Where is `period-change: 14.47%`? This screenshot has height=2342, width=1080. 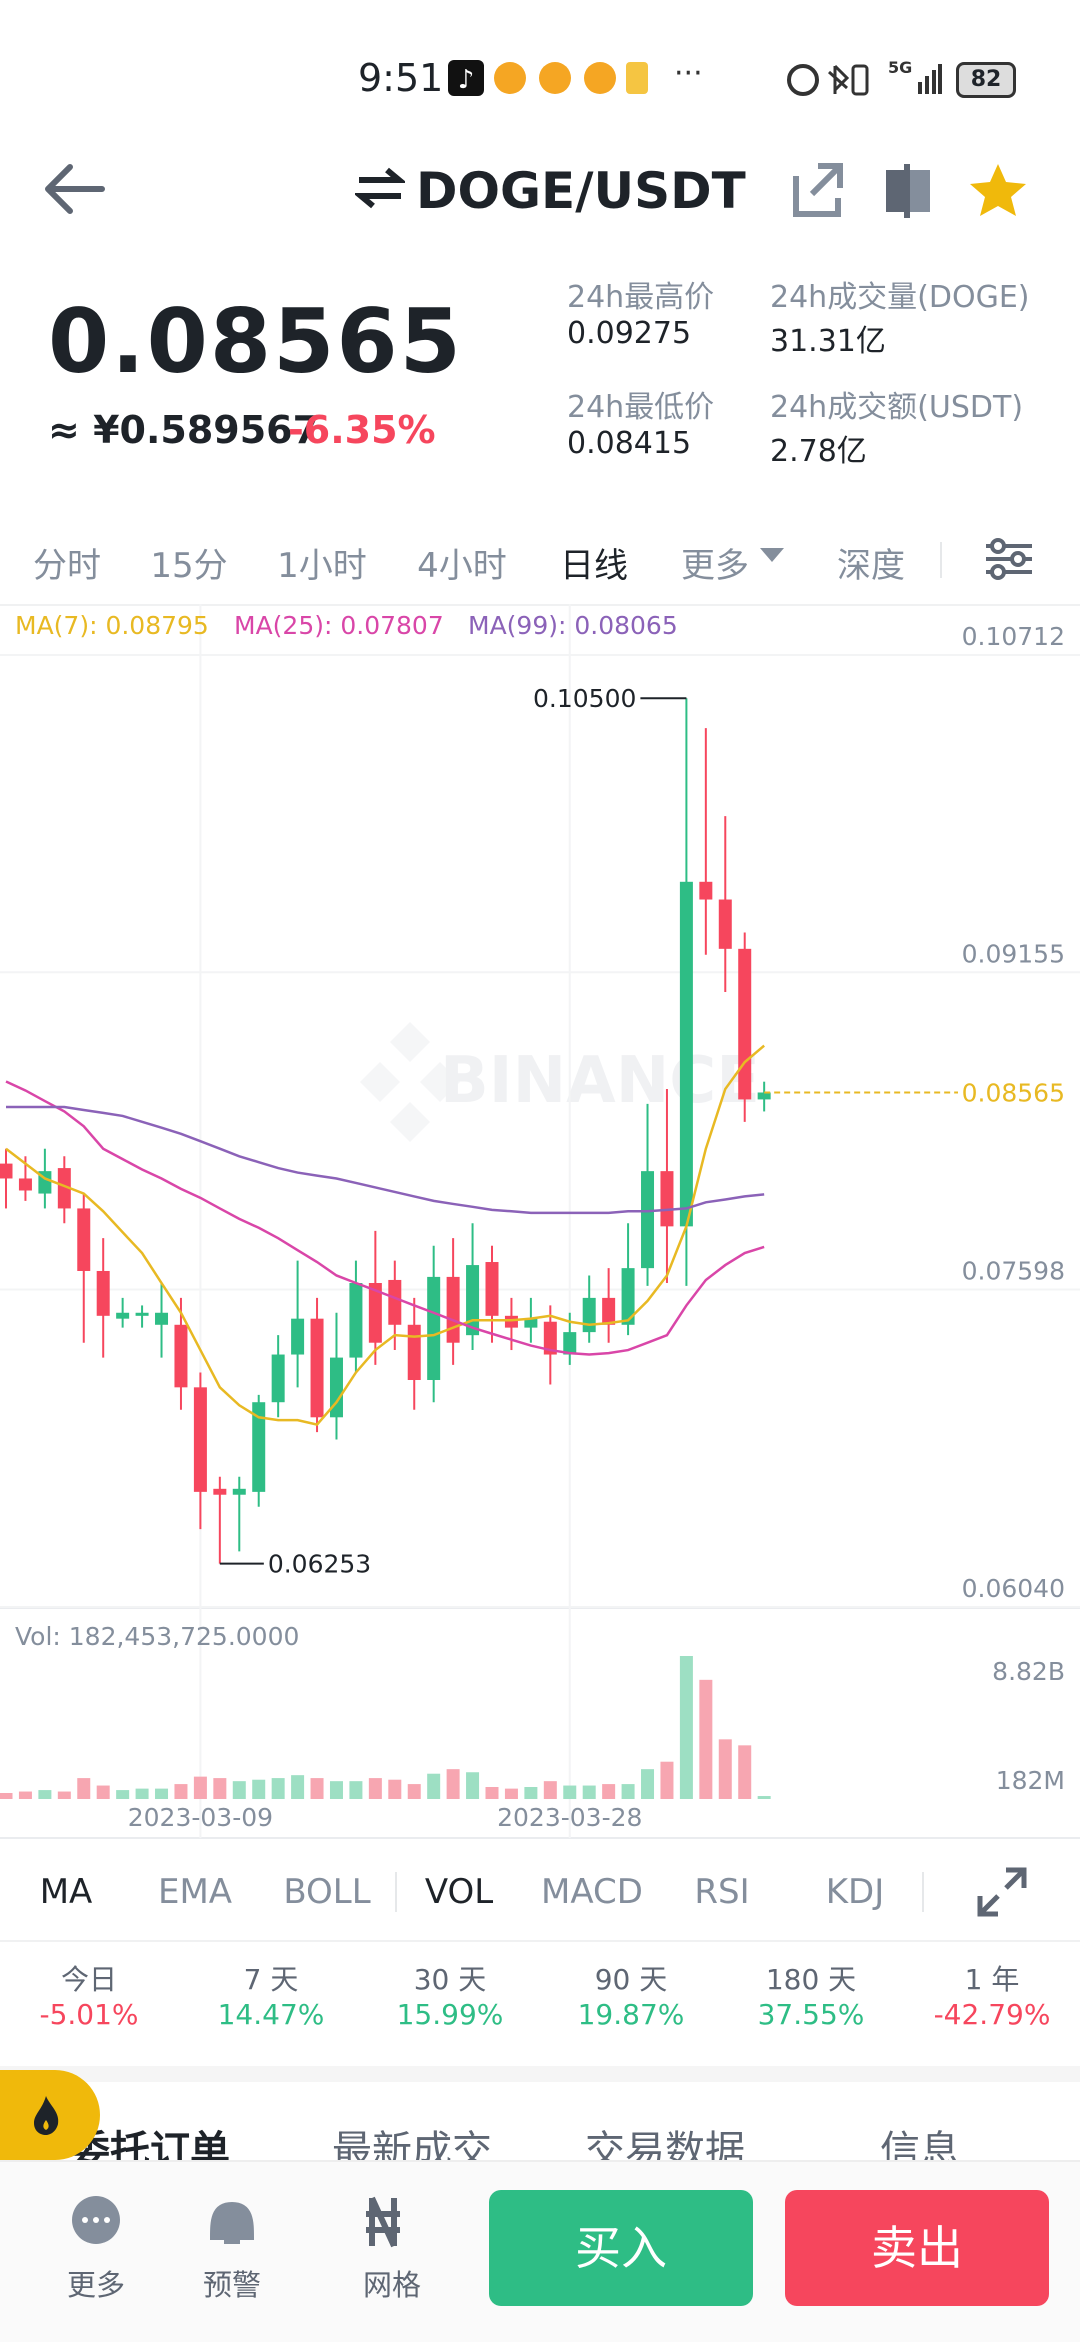 period-change: 14.47% is located at coordinates (271, 2014).